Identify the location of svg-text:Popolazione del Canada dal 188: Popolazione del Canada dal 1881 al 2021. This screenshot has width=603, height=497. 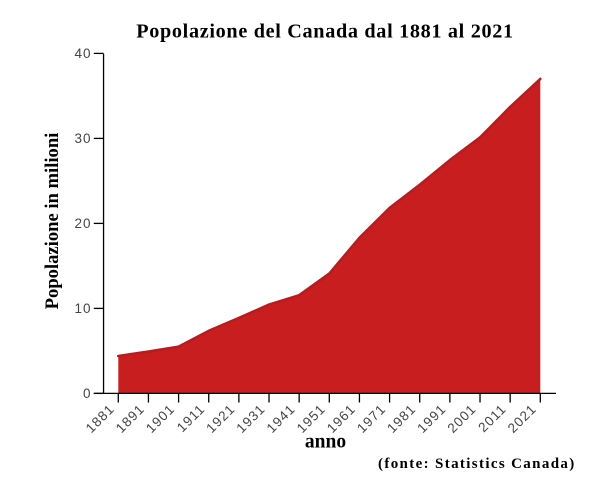
(325, 32).